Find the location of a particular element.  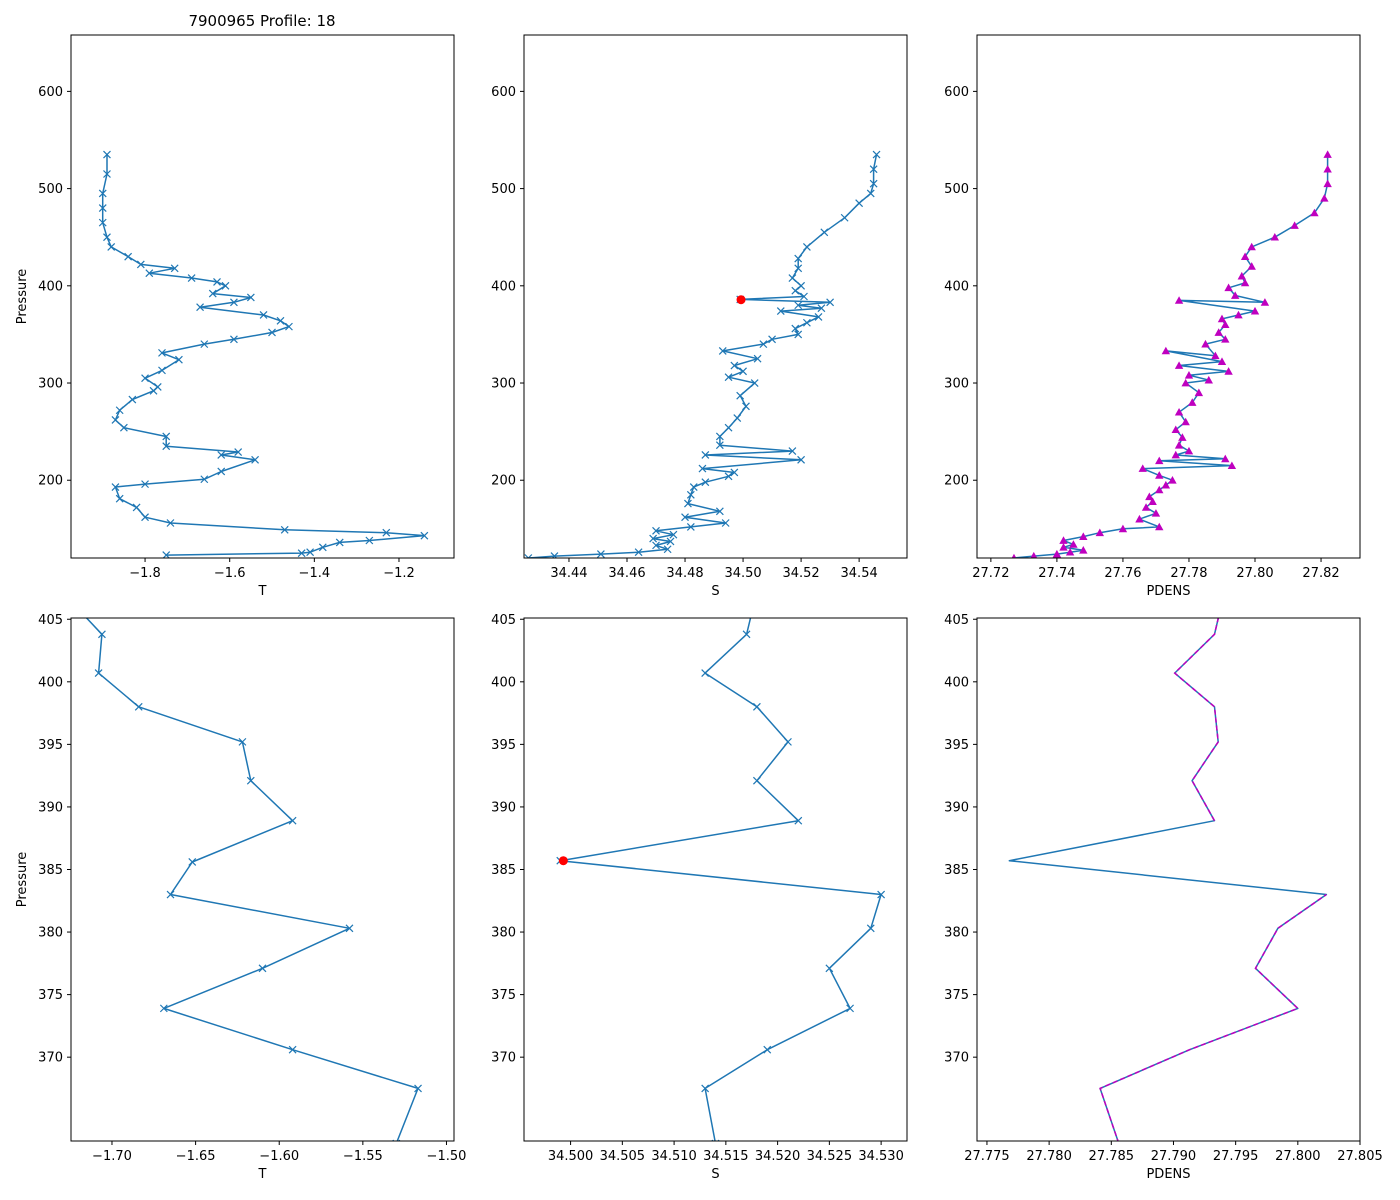

x-tick-label: 27.780 is located at coordinates (1049, 1156).